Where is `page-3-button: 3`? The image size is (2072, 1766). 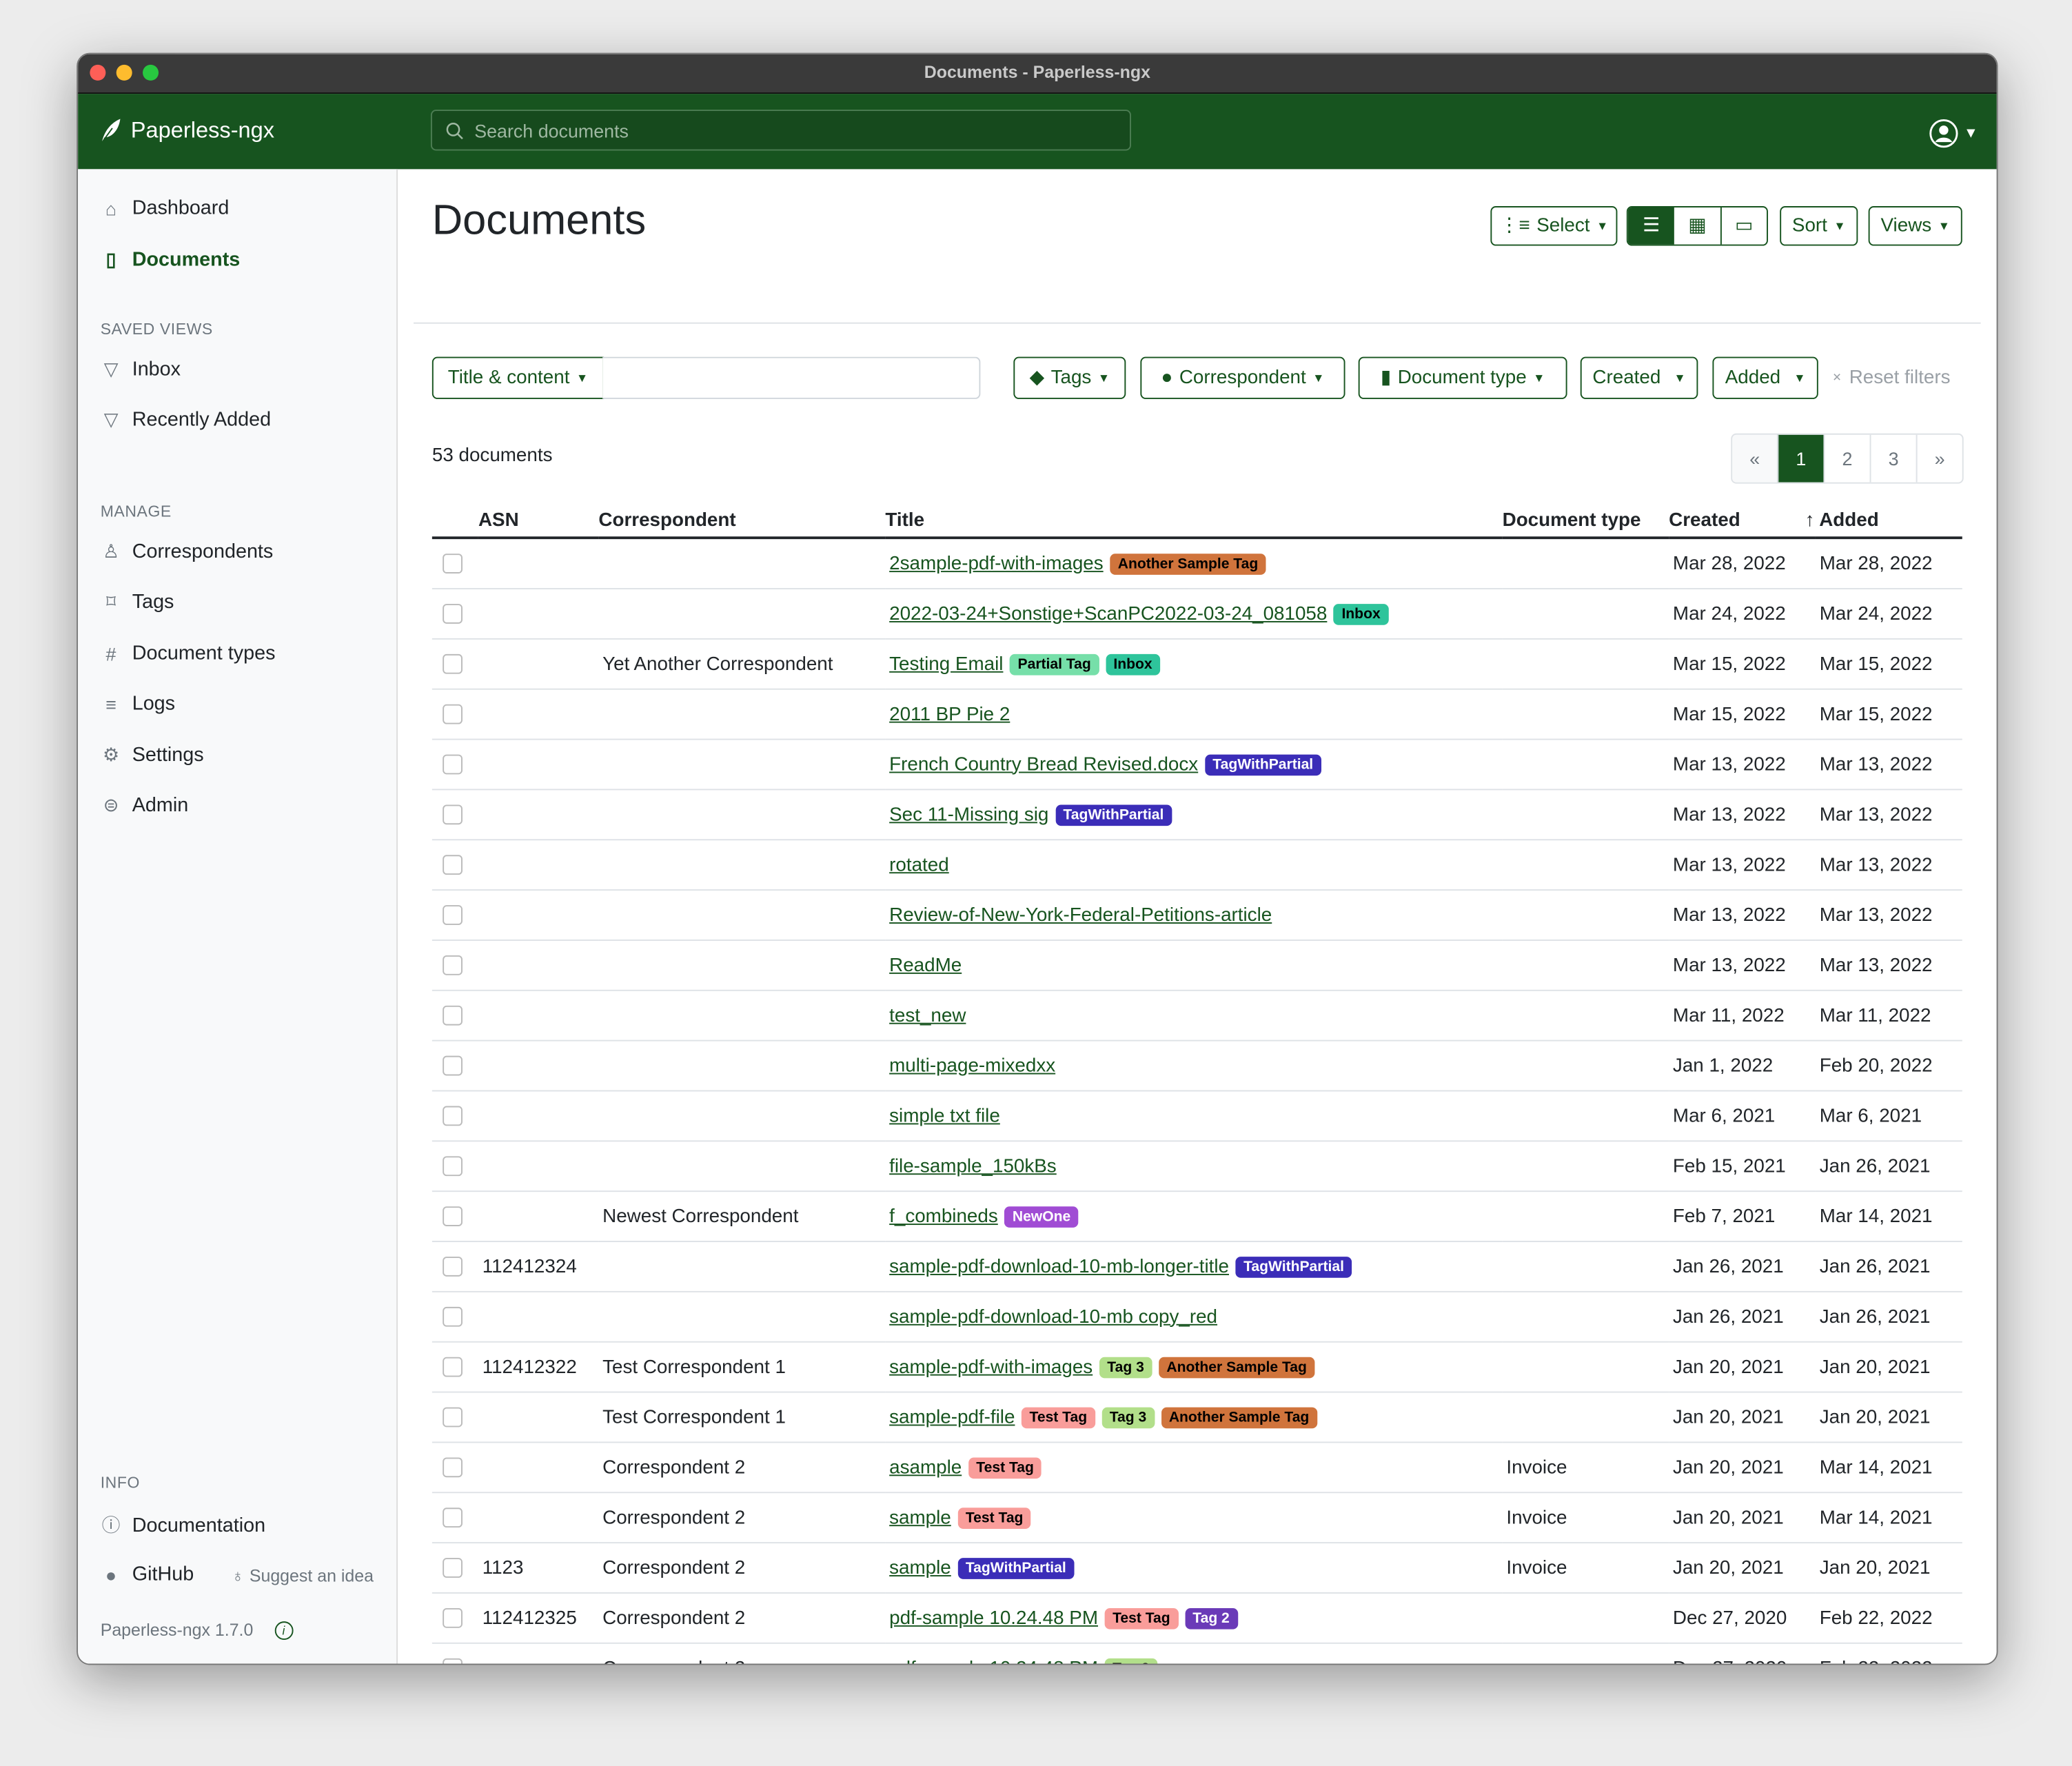
page-3-button: 3 is located at coordinates (1892, 458).